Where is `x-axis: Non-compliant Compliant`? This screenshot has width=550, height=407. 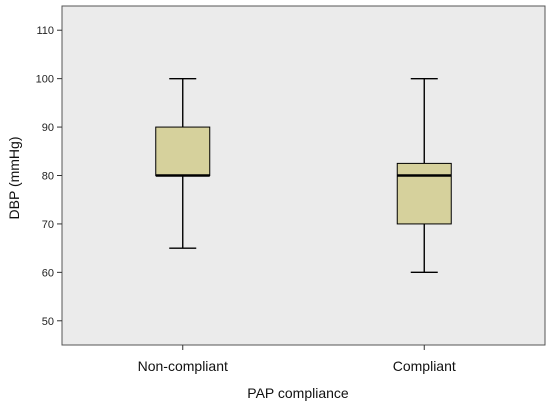
x-axis: Non-compliant Compliant is located at coordinates (297, 359).